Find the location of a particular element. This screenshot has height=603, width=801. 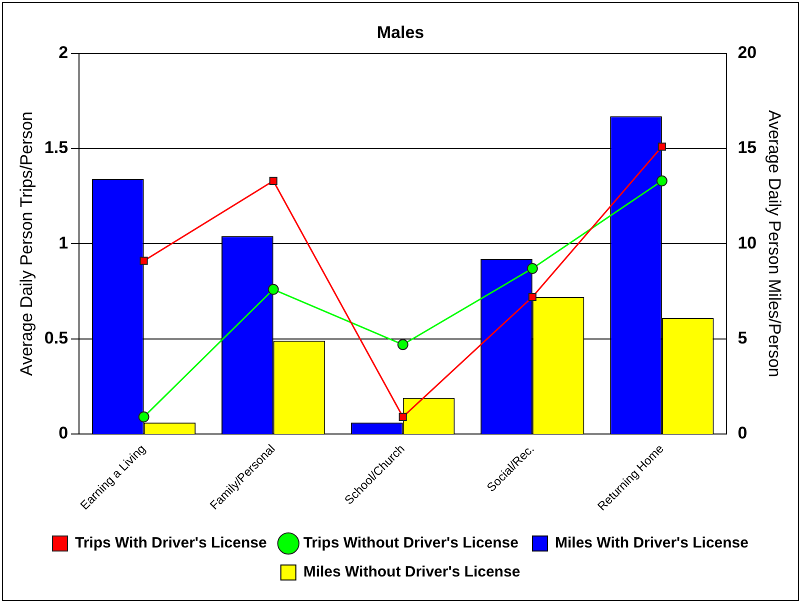

chart-title: Males is located at coordinates (400, 32).